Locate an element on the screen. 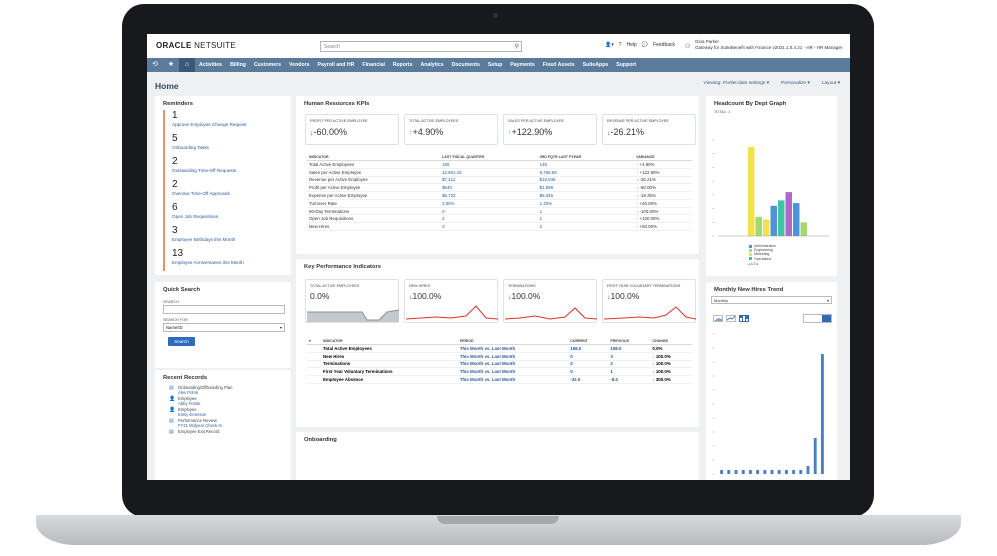  reminder-label: Overdue Time-Off Approvals is located at coordinates (201, 193).